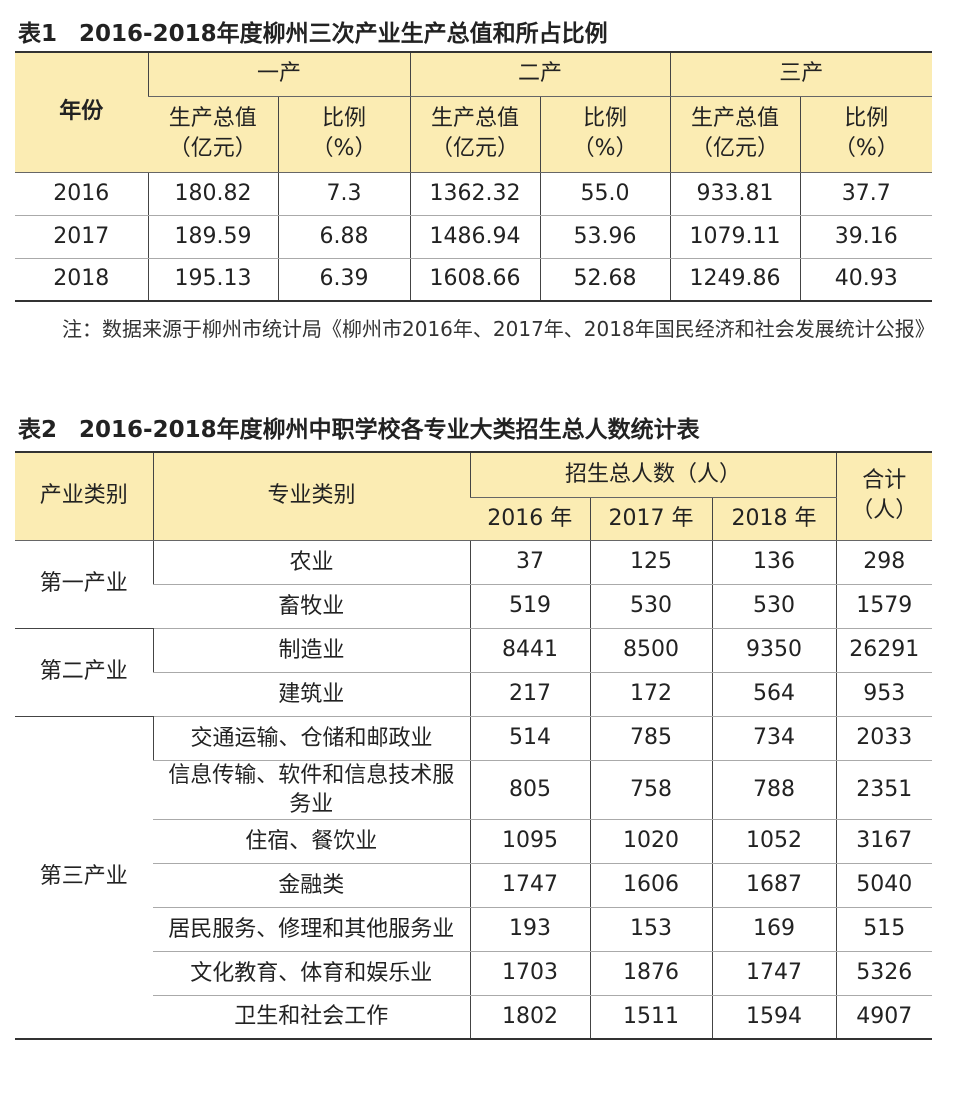 Image resolution: width=953 pixels, height=1104 pixels. Describe the element at coordinates (359, 427) in the screenshot. I see `table2-title: 表2 2016-2018年度柳州中职学校各专业大类招生总人数统计表` at that location.